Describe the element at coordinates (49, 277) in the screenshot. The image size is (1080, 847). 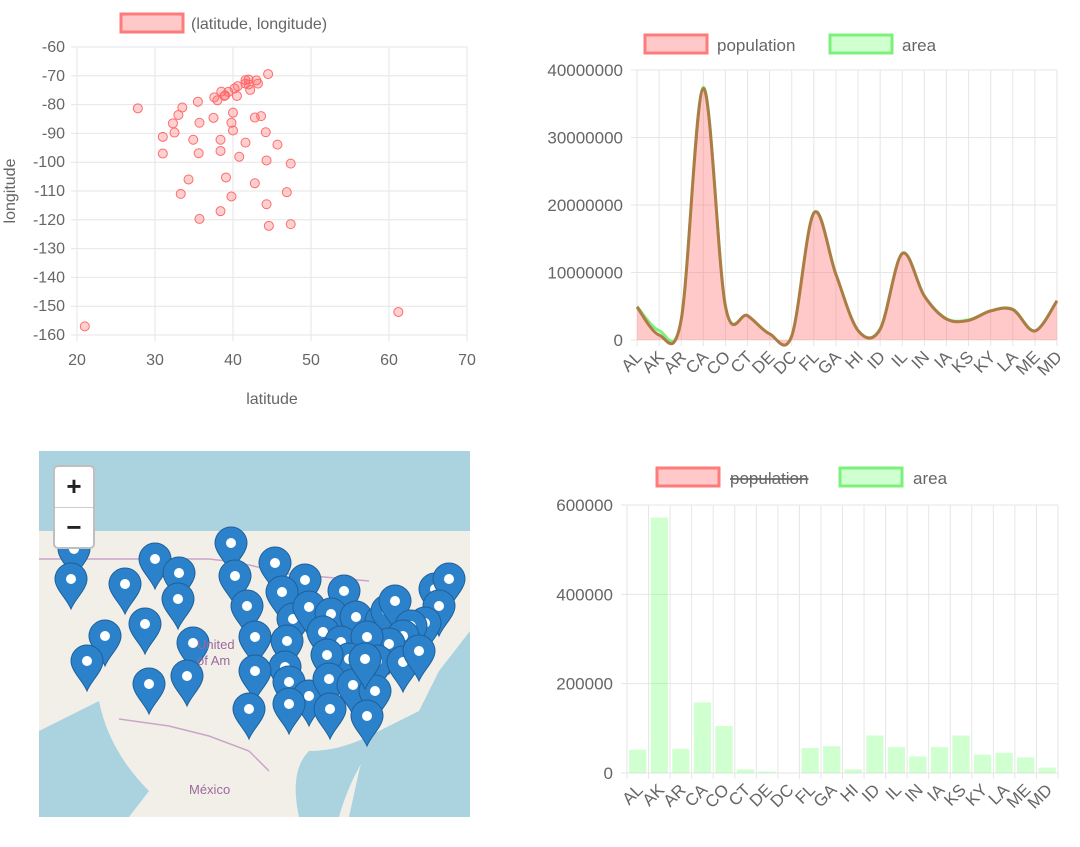
I see `y-tick-label: -140` at that location.